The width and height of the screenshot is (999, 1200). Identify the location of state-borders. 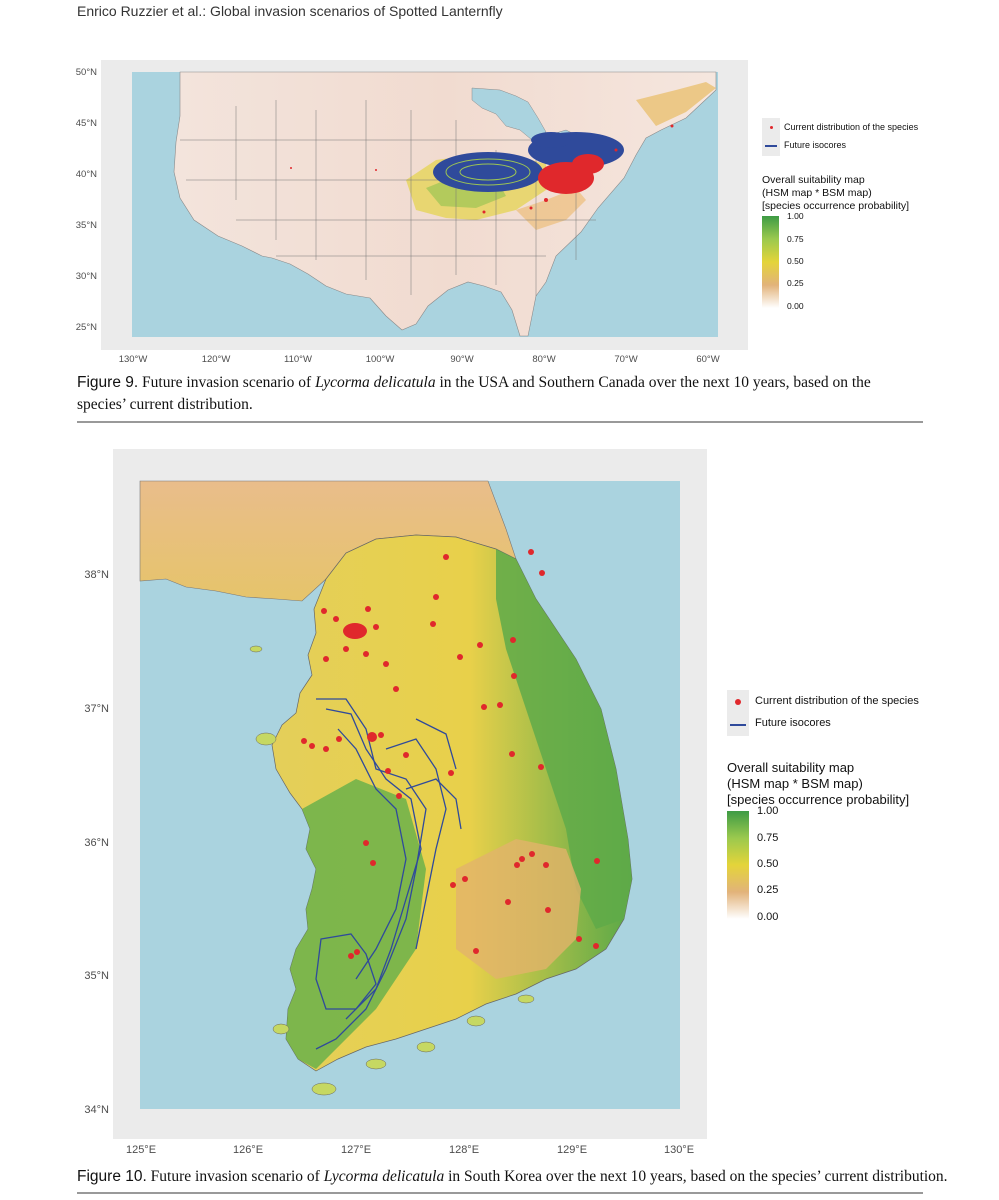
(388, 198).